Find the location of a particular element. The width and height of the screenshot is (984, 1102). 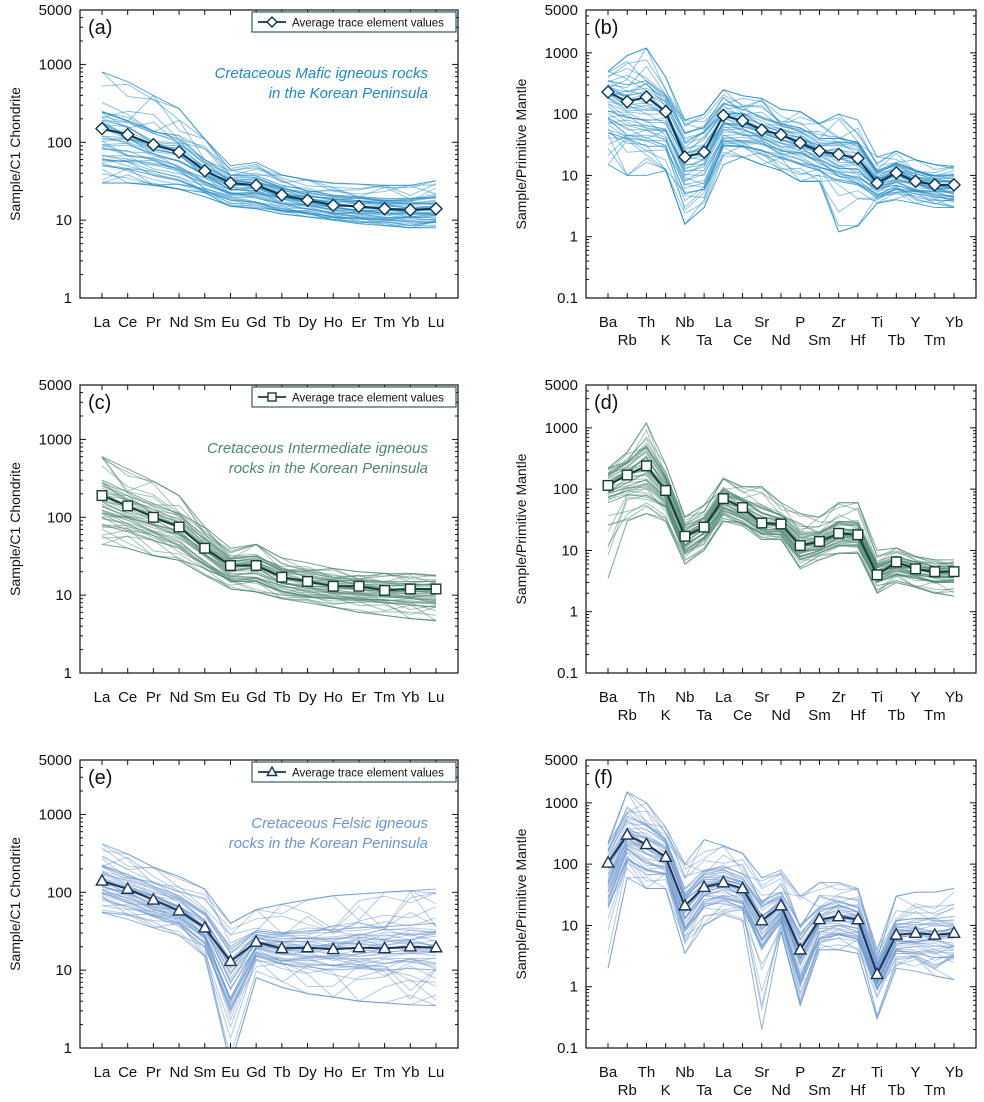

average-point-P is located at coordinates (800, 546).